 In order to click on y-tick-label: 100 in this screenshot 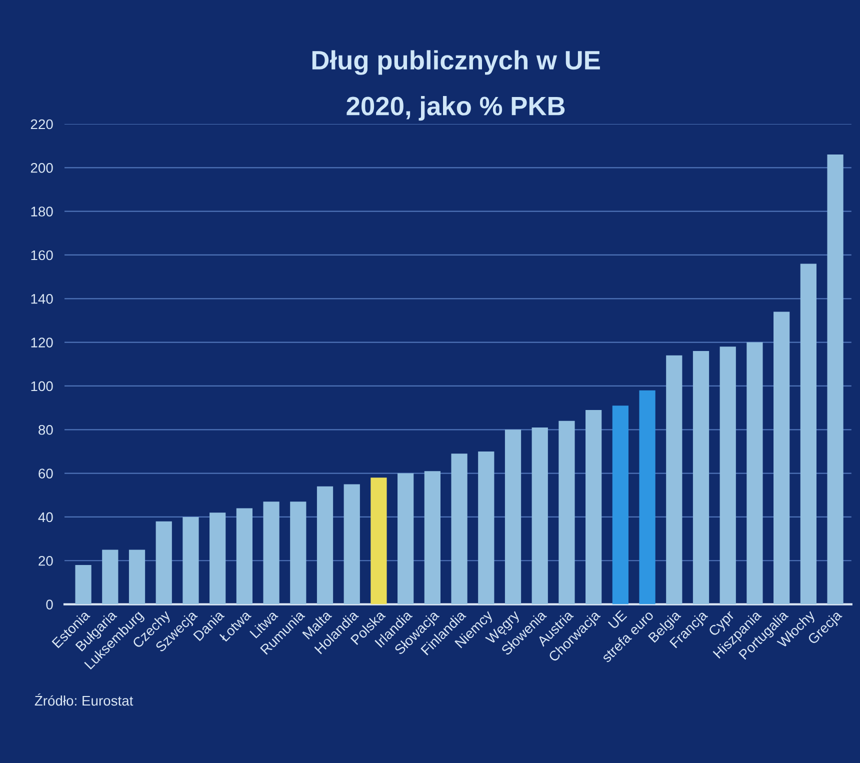, I will do `click(42, 386)`.